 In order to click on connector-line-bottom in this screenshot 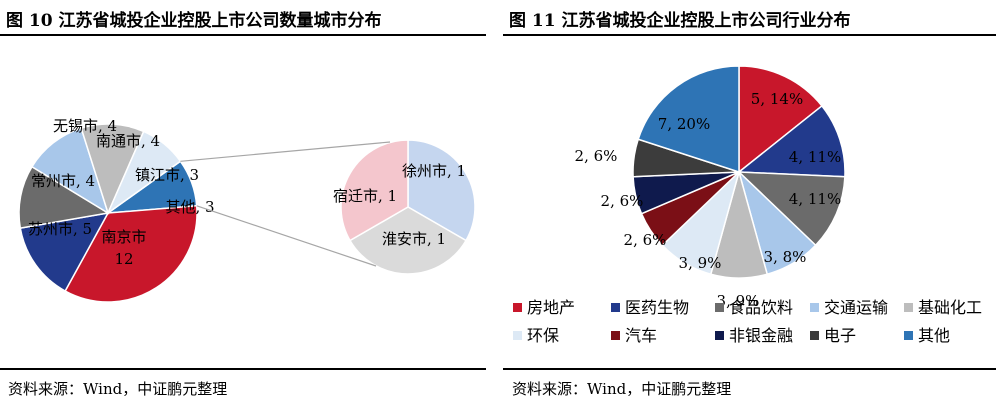, I will do `click(286, 236)`.